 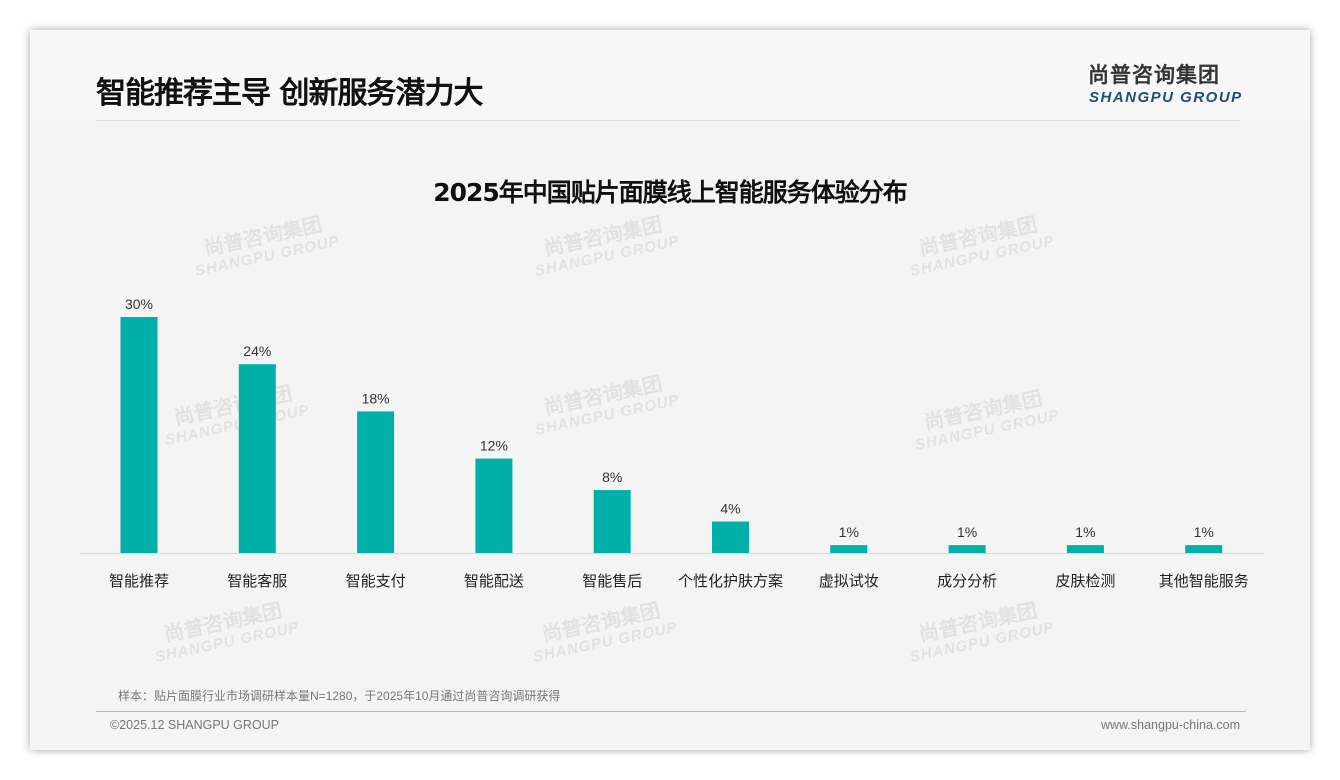 What do you see at coordinates (967, 581) in the screenshot?
I see `category-label: 成分分析` at bounding box center [967, 581].